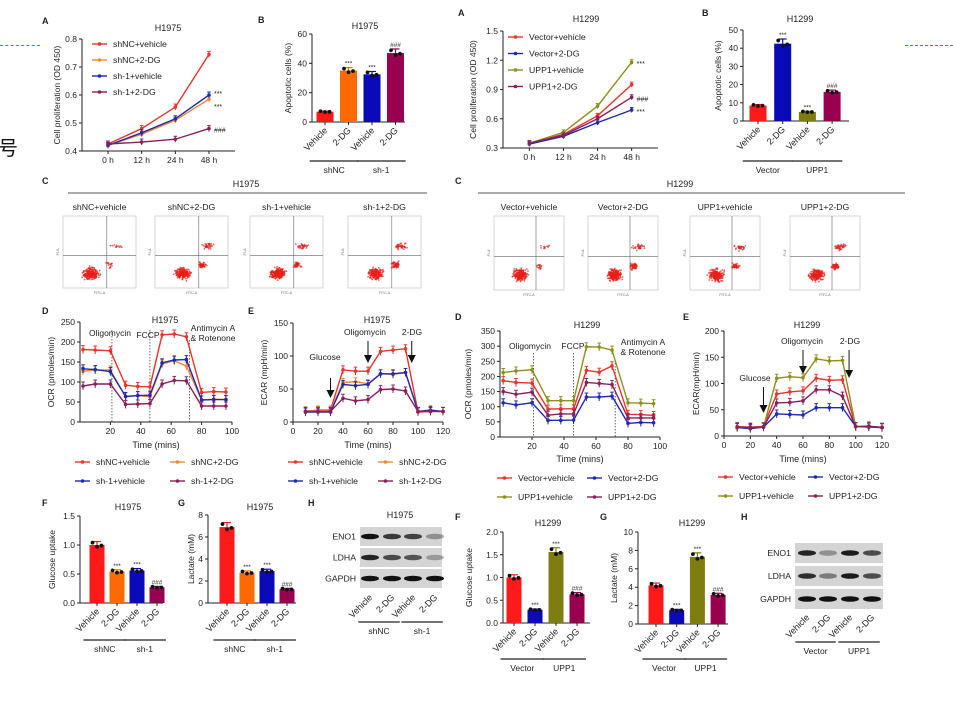 The width and height of the screenshot is (953, 704). I want to click on group-label: sh-1, so click(422, 631).